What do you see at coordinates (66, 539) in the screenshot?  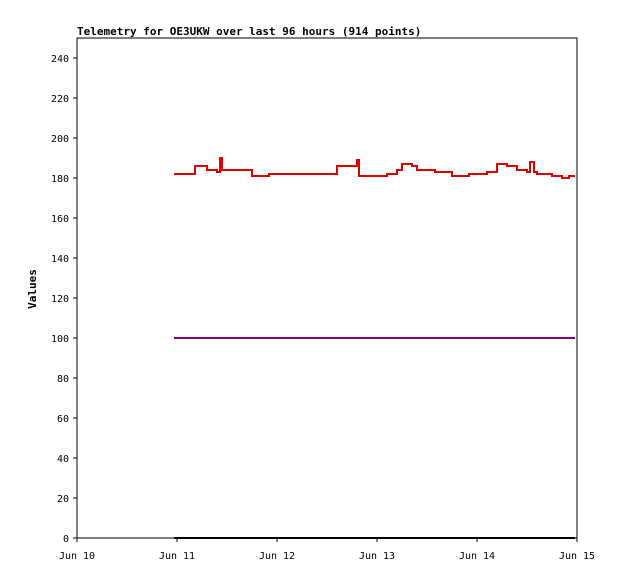 I see `y-tick-label: 0` at bounding box center [66, 539].